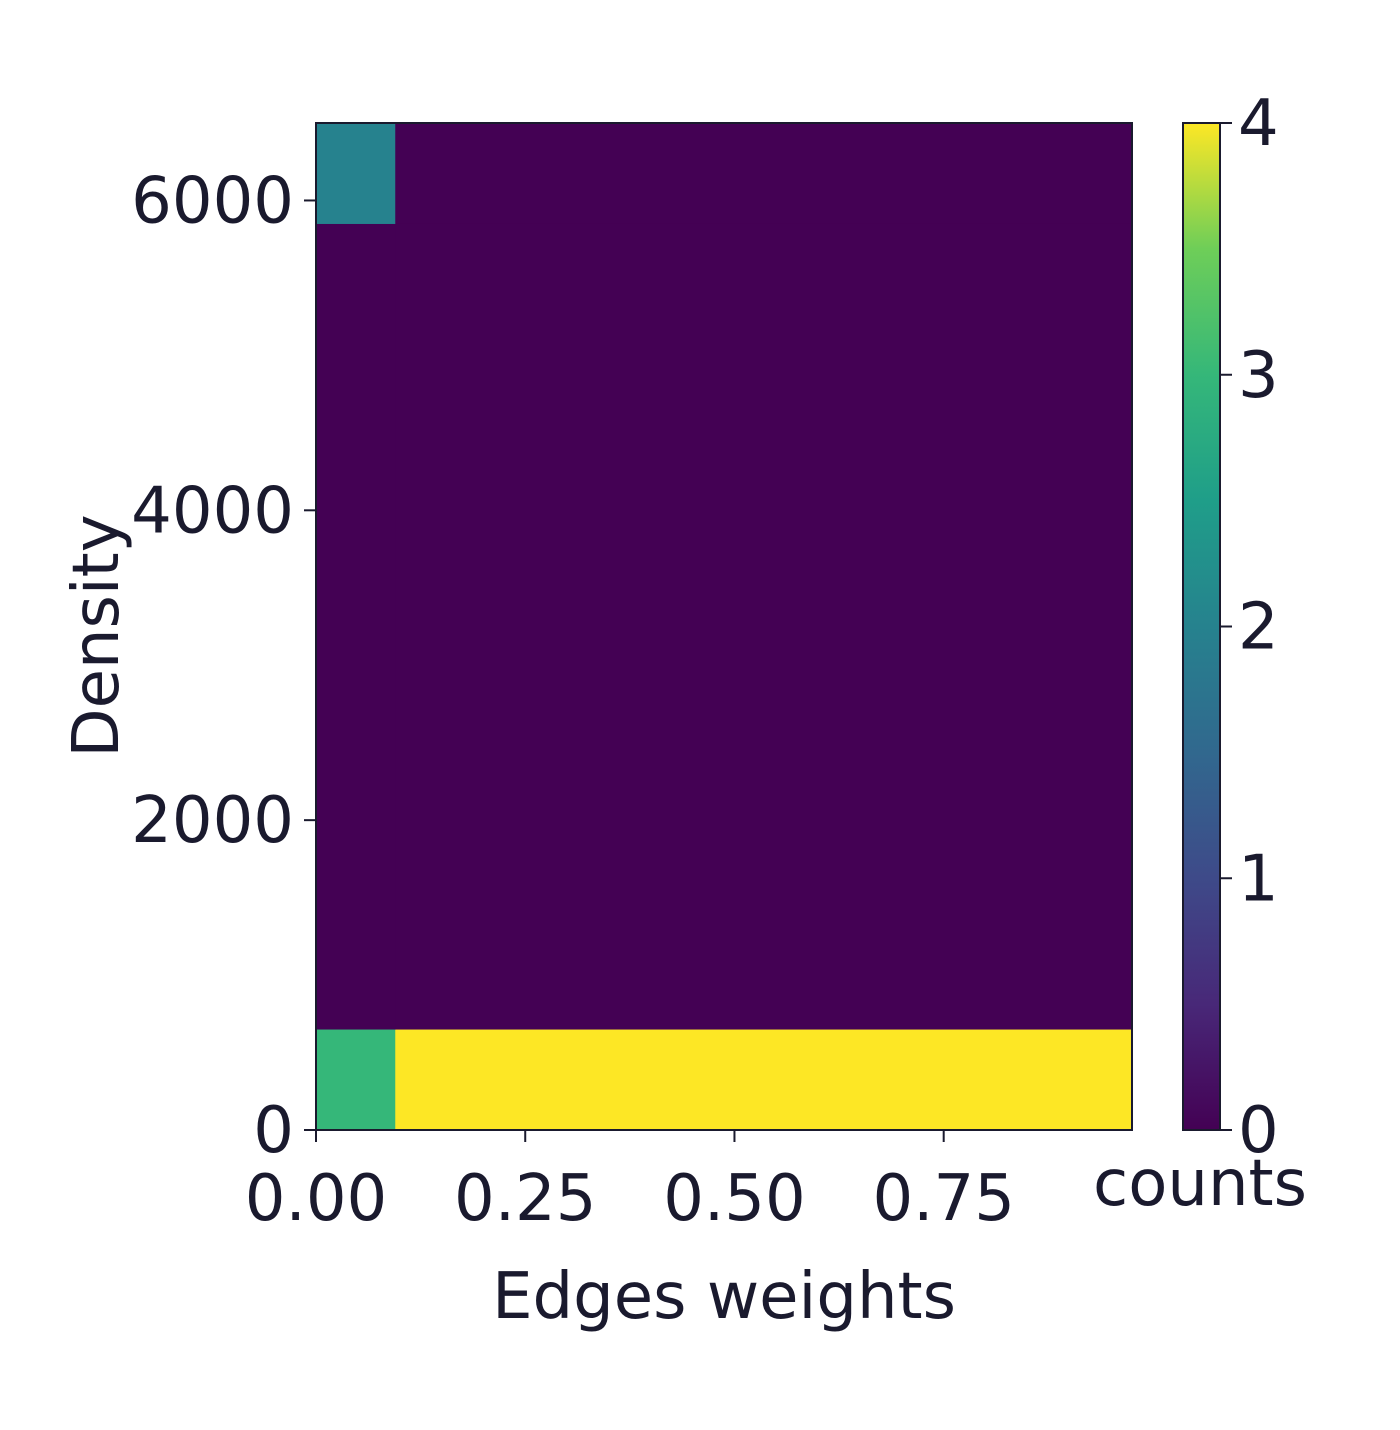 Image resolution: width=1400 pixels, height=1430 pixels. I want to click on x-tick-label: 0.75, so click(943, 1199).